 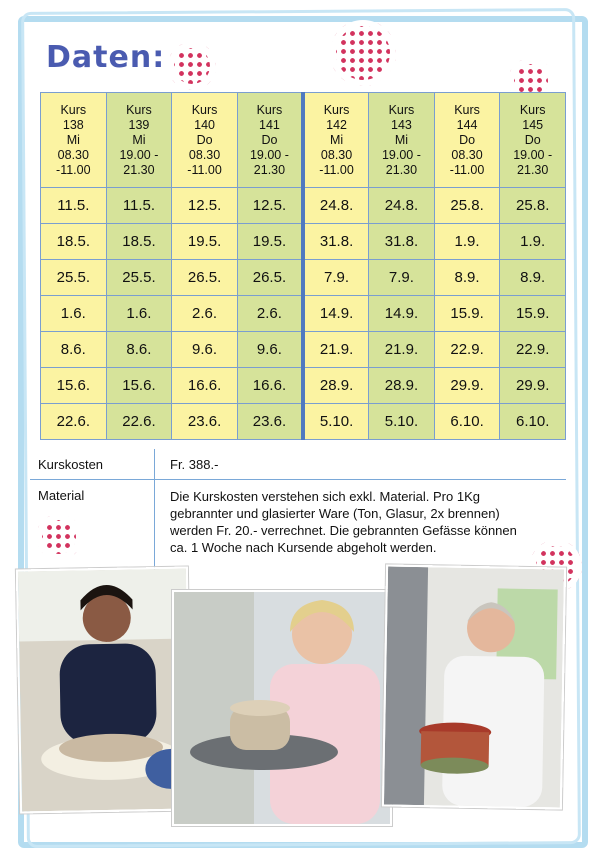 I want to click on course-header-num: 142, so click(x=336, y=124).